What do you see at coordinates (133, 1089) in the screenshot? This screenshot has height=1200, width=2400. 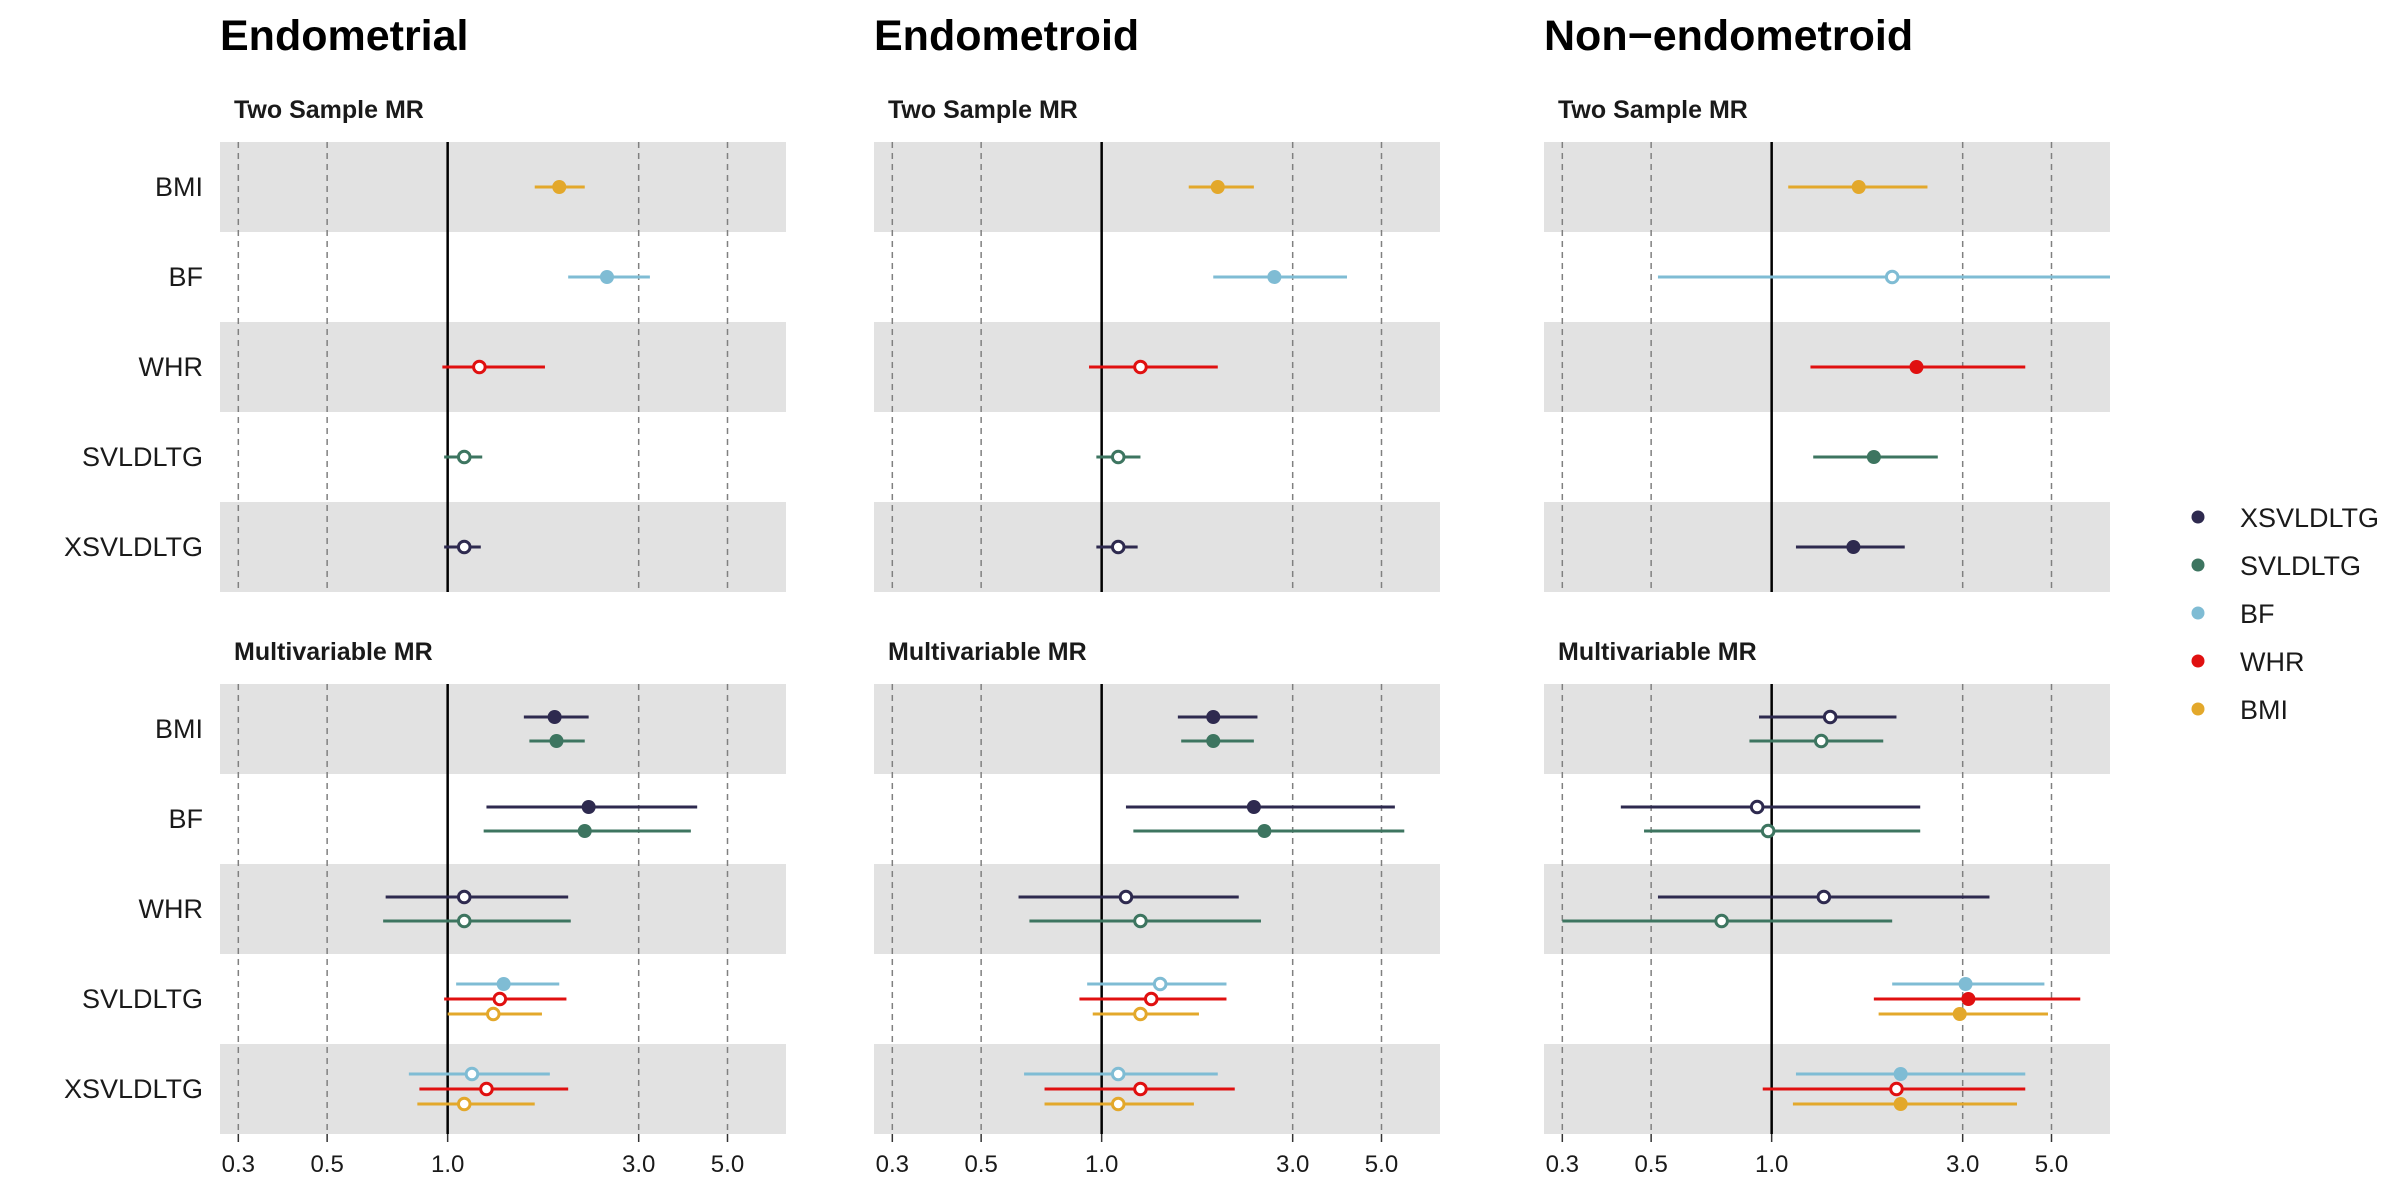 I see `row-label-multivariable-mr-xsvldltg: XSVLDLTG` at bounding box center [133, 1089].